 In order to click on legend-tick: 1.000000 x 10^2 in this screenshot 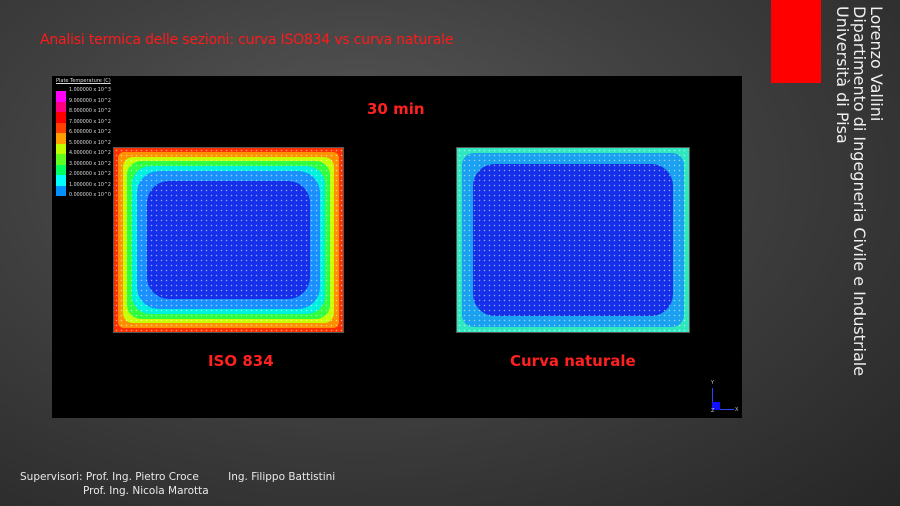, I will do `click(90, 185)`.